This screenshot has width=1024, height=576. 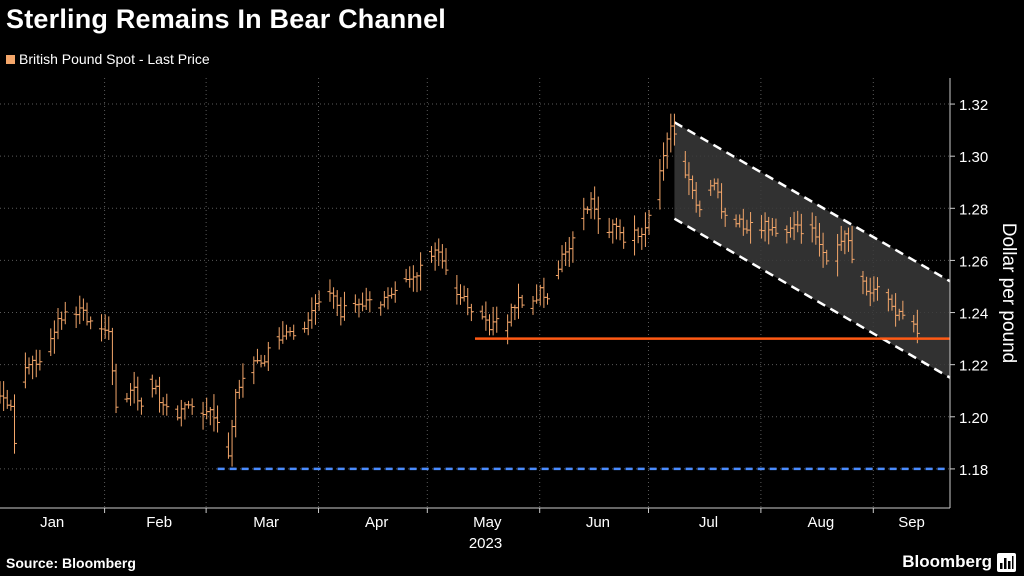 What do you see at coordinates (973, 470) in the screenshot?
I see `y-tick-label: 1.18` at bounding box center [973, 470].